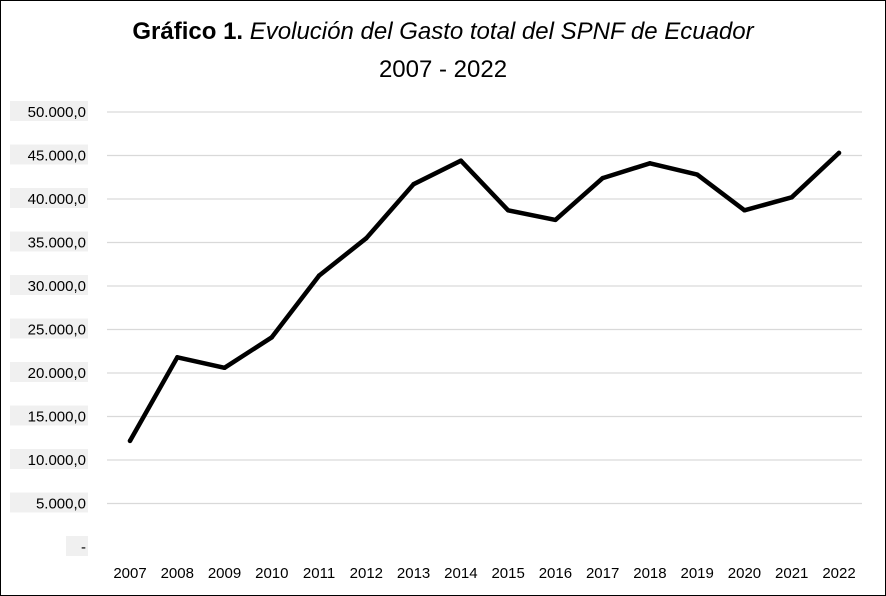 The image size is (886, 596). Describe the element at coordinates (57, 373) in the screenshot. I see `y-tick-label: 20.000,0` at that location.